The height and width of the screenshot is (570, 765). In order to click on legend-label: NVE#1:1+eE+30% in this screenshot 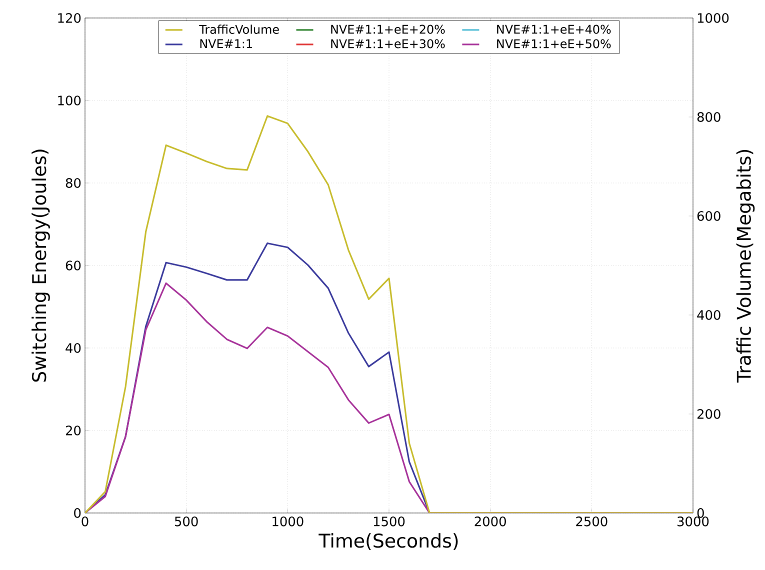, I will do `click(388, 43)`.